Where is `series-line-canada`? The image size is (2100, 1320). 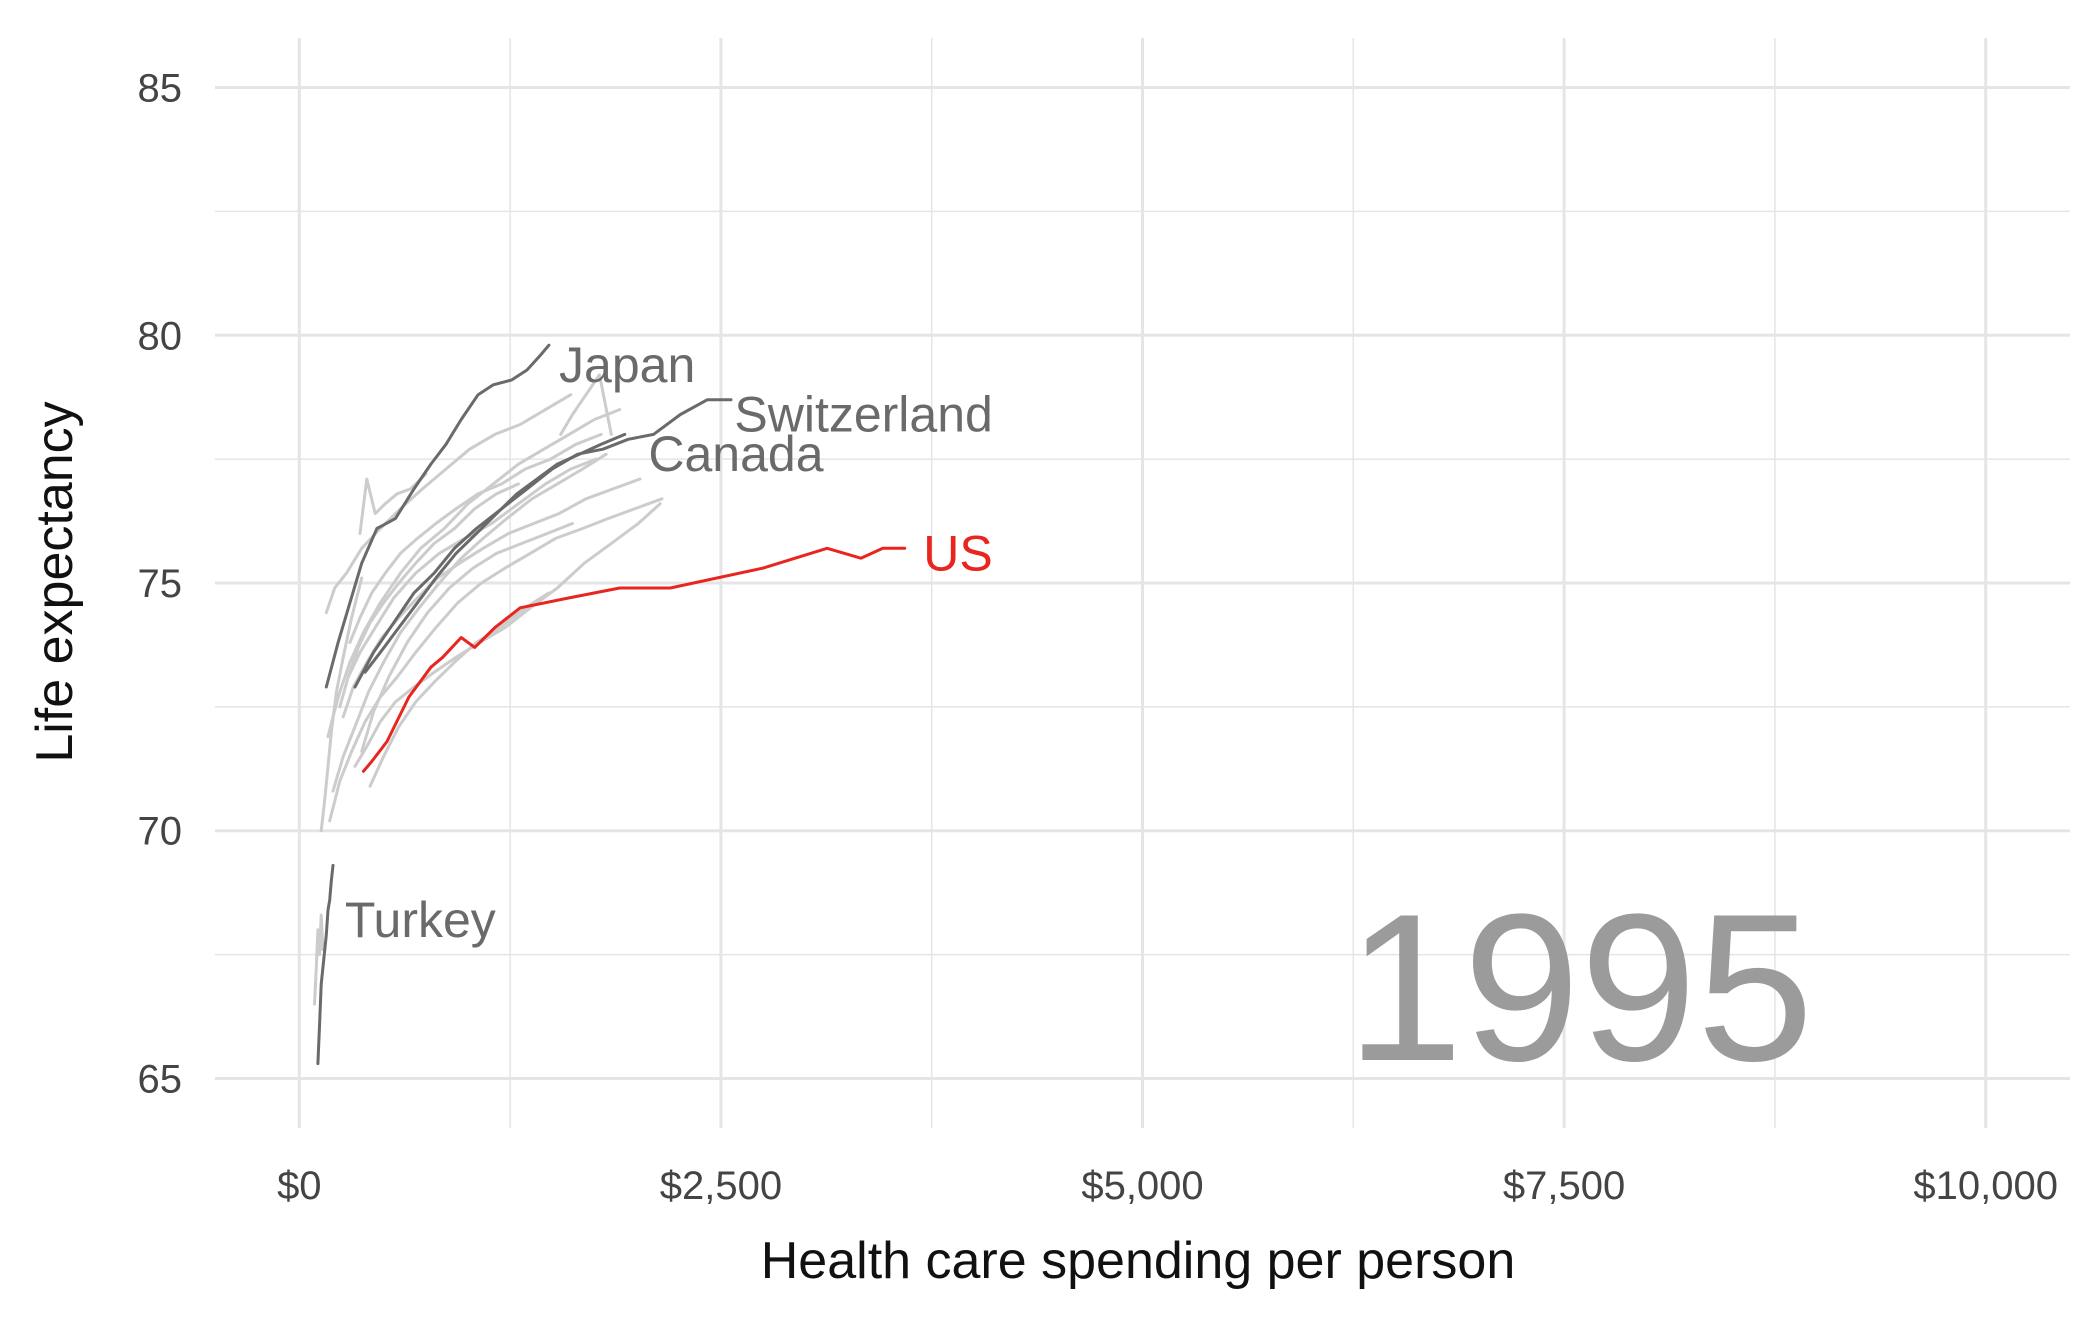
series-line-canada is located at coordinates (495, 553).